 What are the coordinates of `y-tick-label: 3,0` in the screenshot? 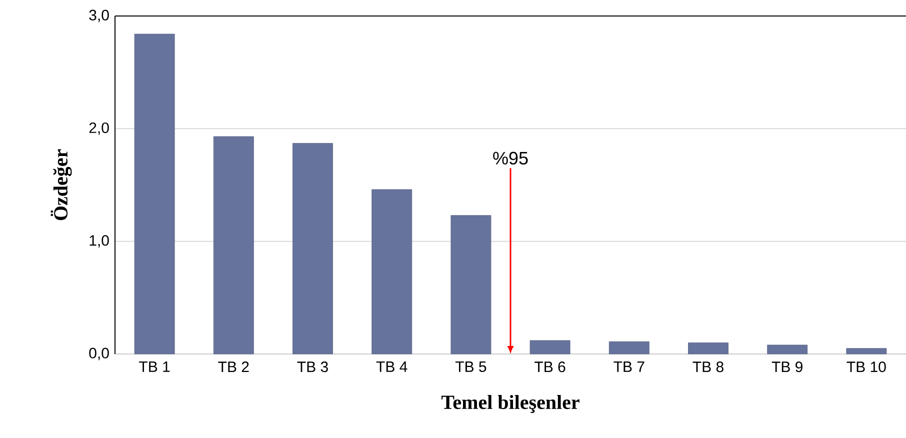 It's located at (99, 16).